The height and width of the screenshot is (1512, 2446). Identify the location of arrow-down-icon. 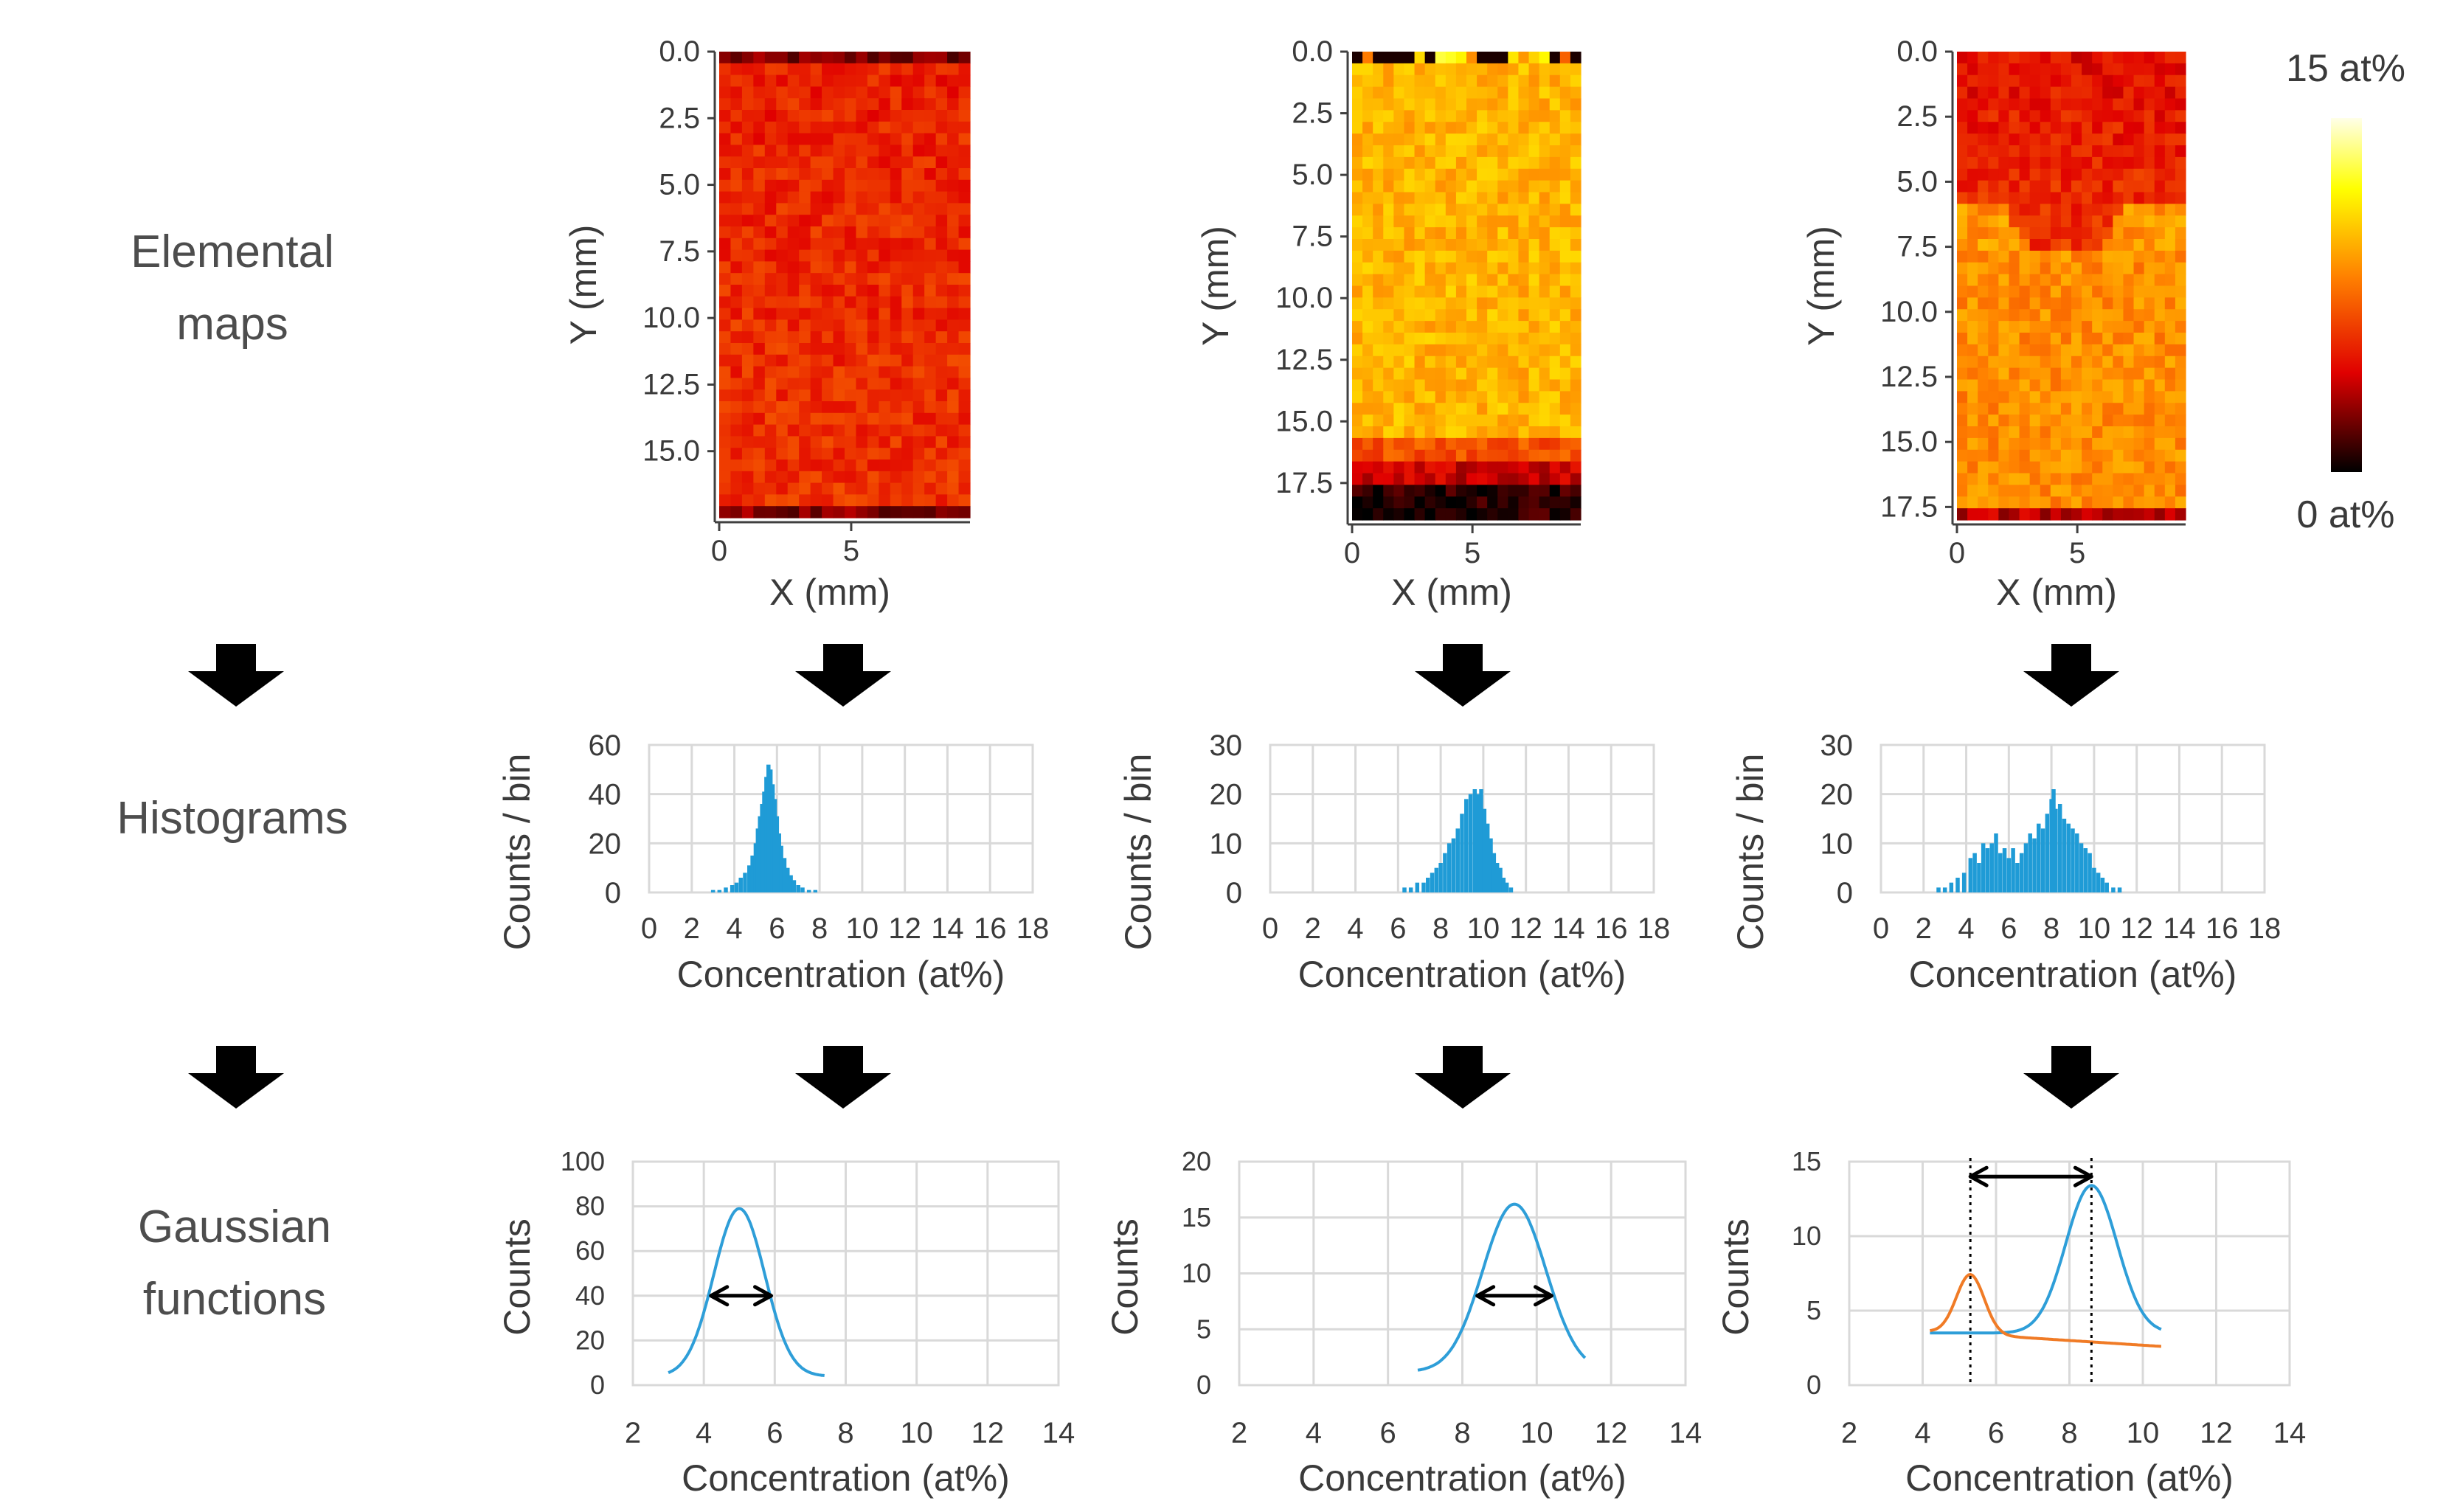
(2071, 675).